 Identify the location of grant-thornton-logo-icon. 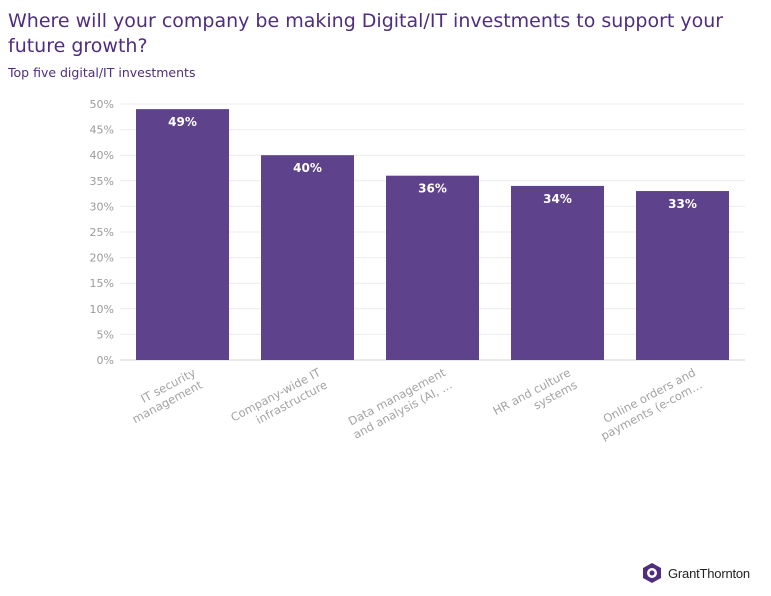
(652, 573).